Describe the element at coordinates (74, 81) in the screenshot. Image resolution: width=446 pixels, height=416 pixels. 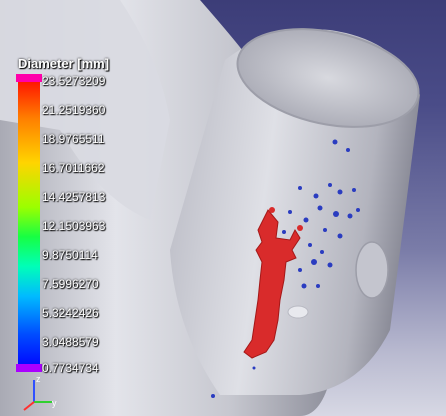
I see `legend-tick-label: 23.5273209` at that location.